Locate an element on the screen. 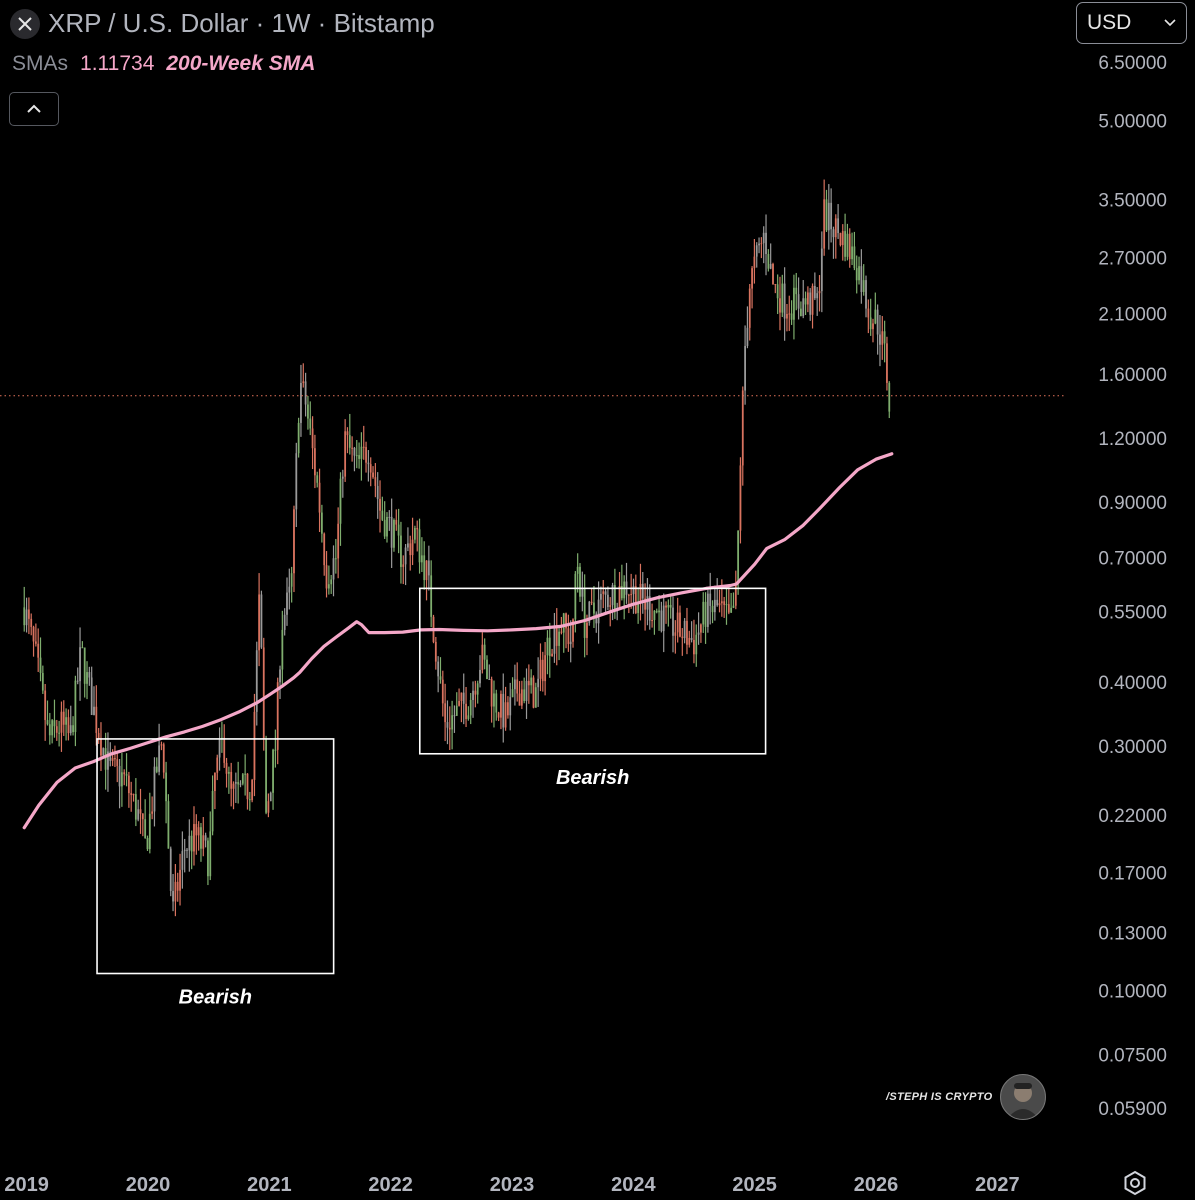 The width and height of the screenshot is (1195, 1200). y-tick-label: 0.13000 is located at coordinates (1132, 933).